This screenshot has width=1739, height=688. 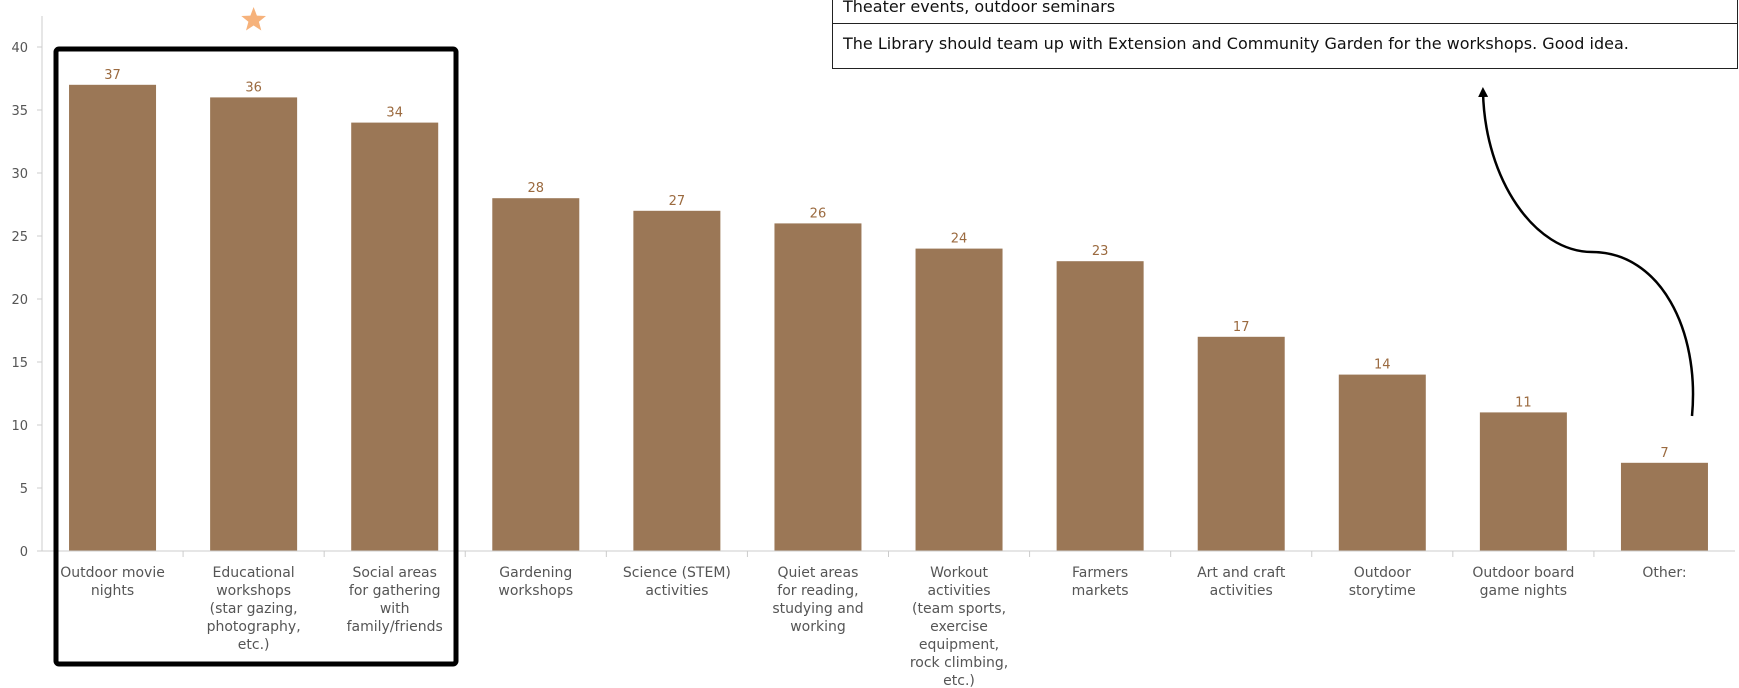 I want to click on bar-value-label: 23, so click(x=1100, y=251).